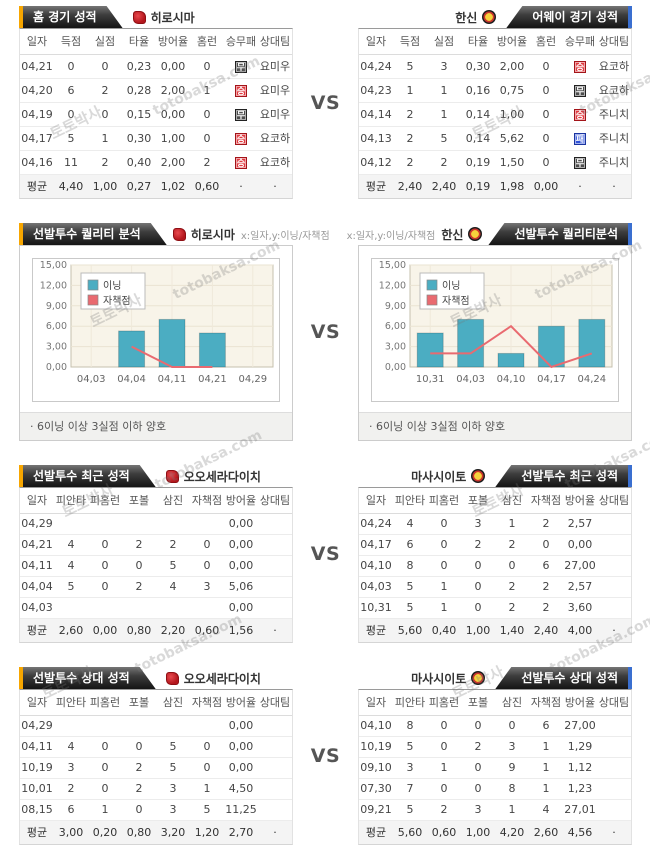 This screenshot has width=650, height=845. Describe the element at coordinates (56, 347) in the screenshot. I see `svg-text: 3,00` at that location.